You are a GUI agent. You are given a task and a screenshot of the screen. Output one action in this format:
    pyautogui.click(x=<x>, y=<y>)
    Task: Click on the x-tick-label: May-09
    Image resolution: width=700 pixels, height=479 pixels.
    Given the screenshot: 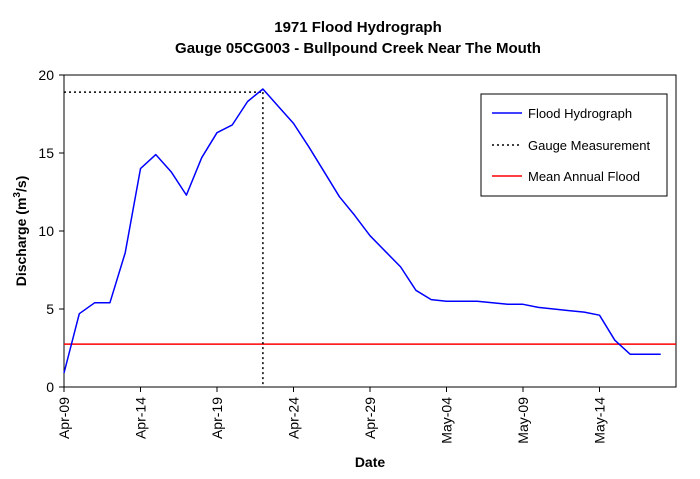 What is the action you would take?
    pyautogui.click(x=523, y=420)
    